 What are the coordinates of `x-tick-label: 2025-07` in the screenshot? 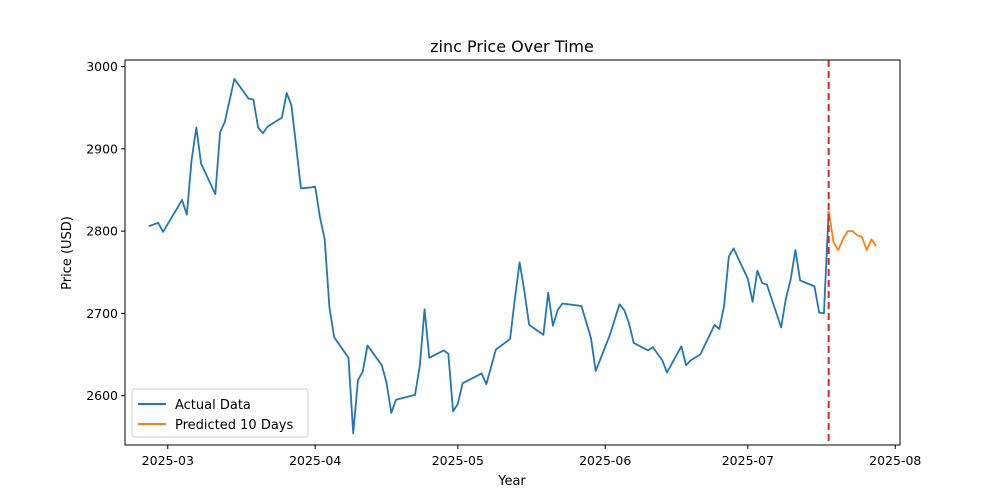 It's located at (748, 460).